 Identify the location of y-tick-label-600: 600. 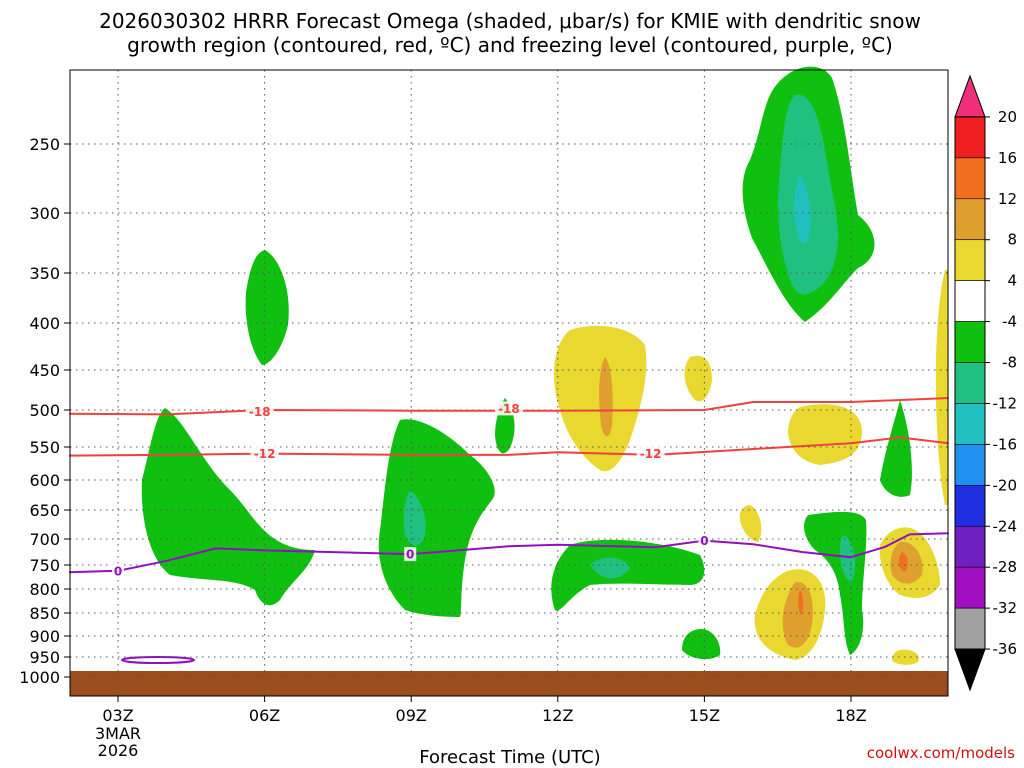
(44, 480).